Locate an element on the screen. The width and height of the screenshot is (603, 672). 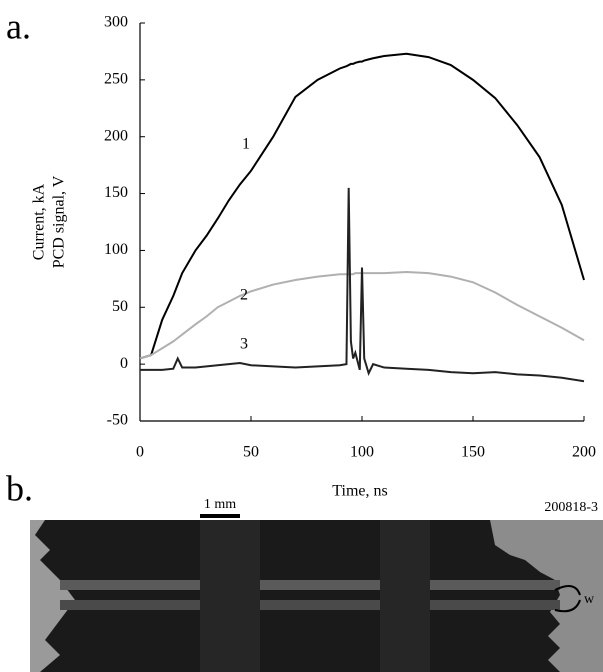
x-axis-label: Time, ns is located at coordinates (359, 491).